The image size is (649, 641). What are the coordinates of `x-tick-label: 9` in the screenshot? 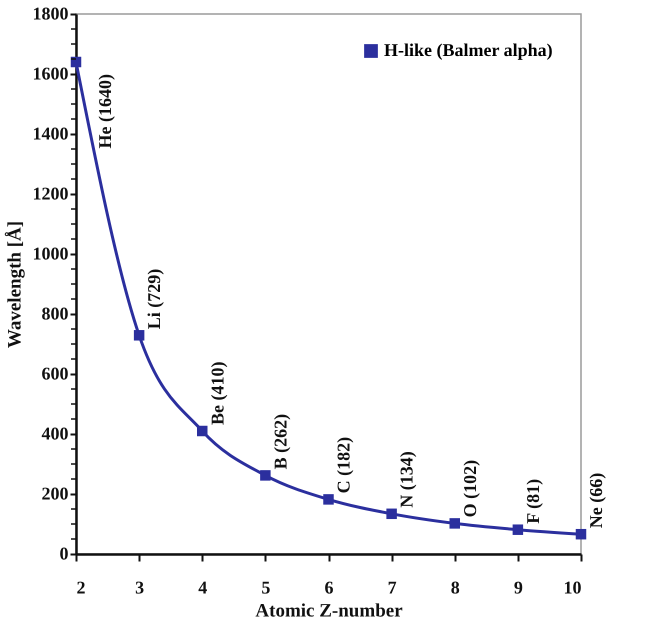 It's located at (518, 588).